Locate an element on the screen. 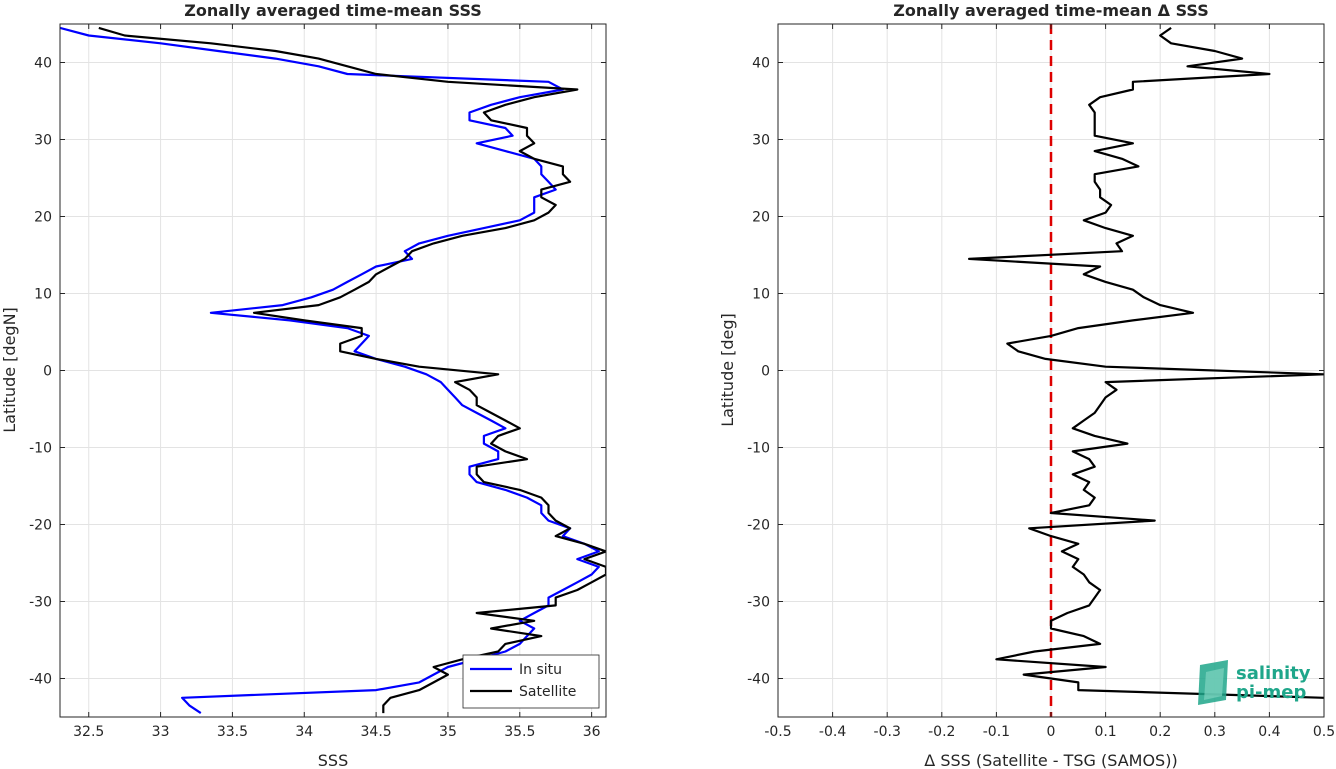 The image size is (1336, 769). legend: In situ Satellite is located at coordinates (531, 681).